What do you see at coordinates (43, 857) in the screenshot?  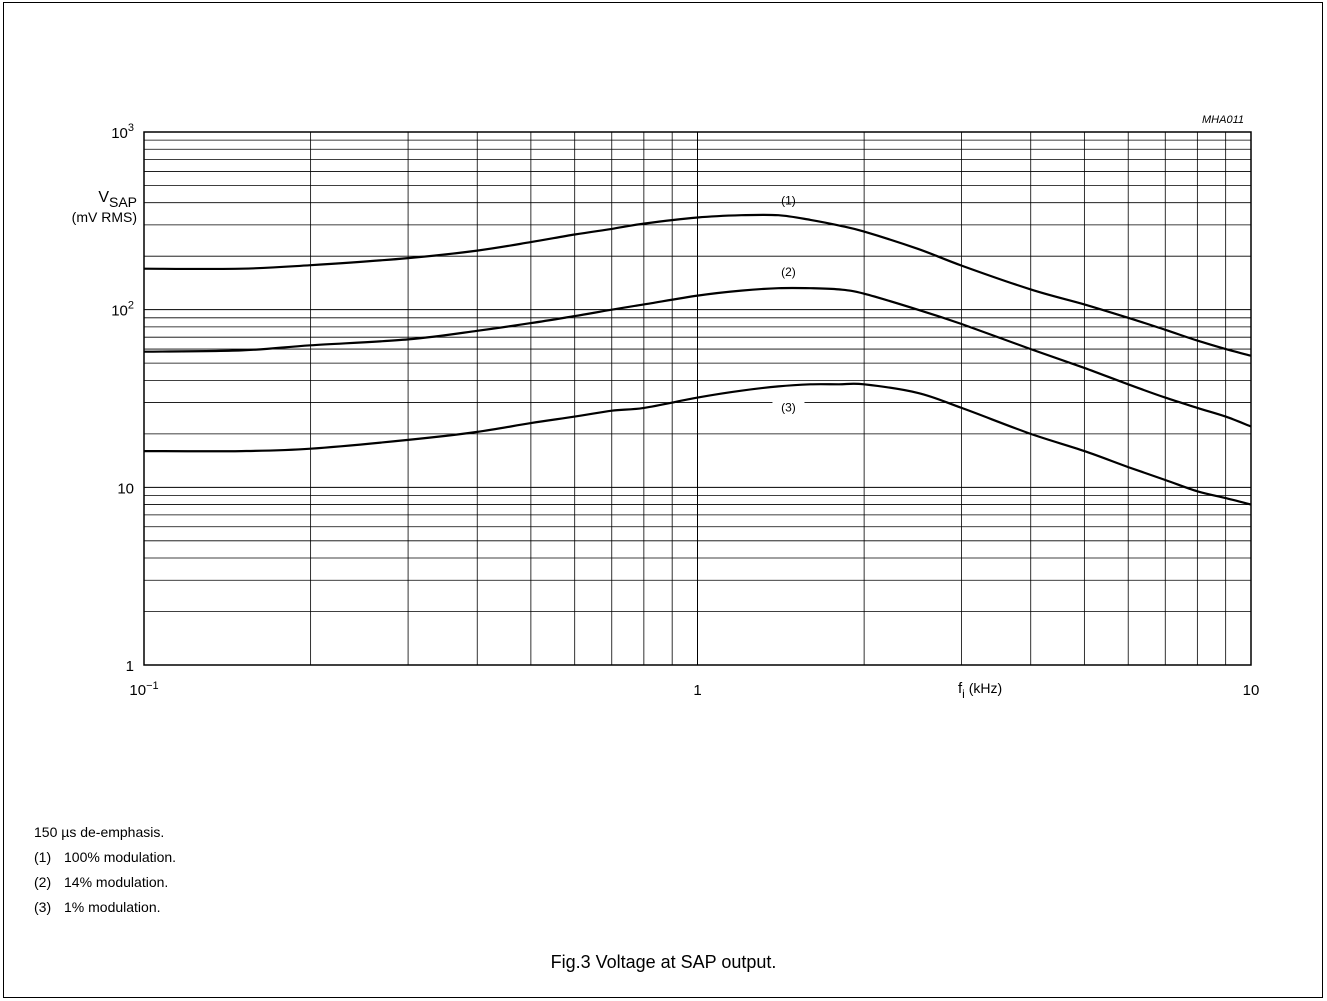 I see `note-marker: (1)` at bounding box center [43, 857].